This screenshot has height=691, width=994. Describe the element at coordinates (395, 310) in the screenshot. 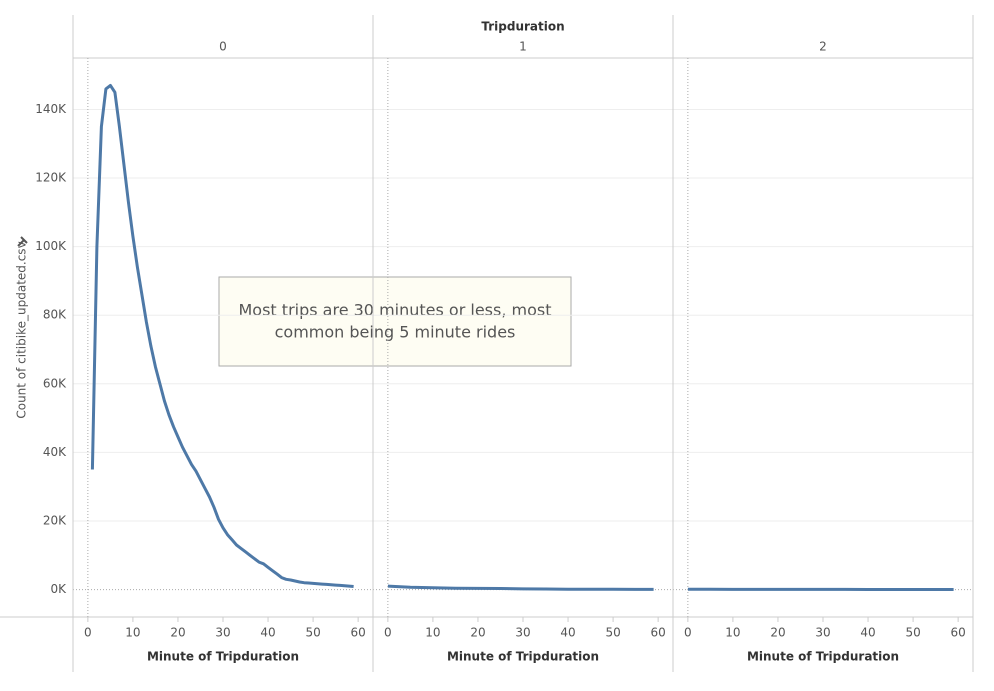

I see `annotation-text: Most trips are 30 minutes or less, most` at that location.